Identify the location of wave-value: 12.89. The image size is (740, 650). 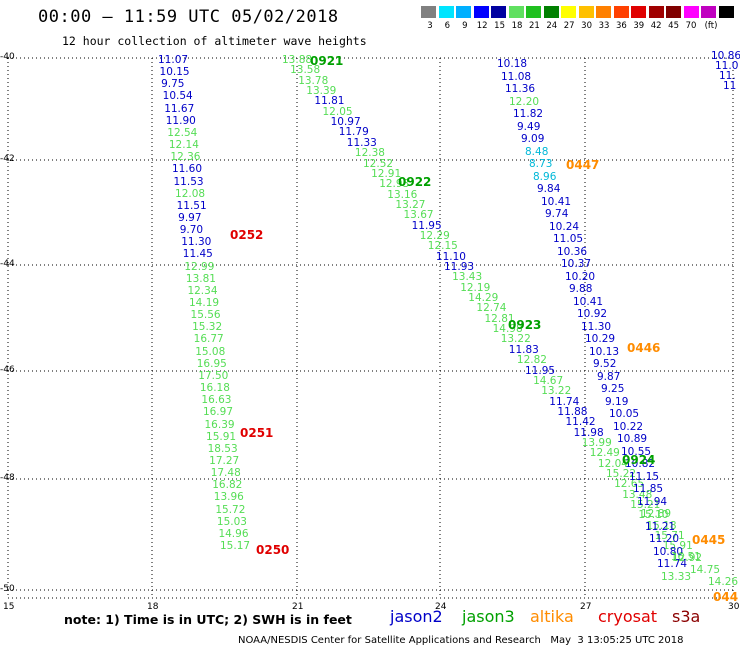
(656, 514).